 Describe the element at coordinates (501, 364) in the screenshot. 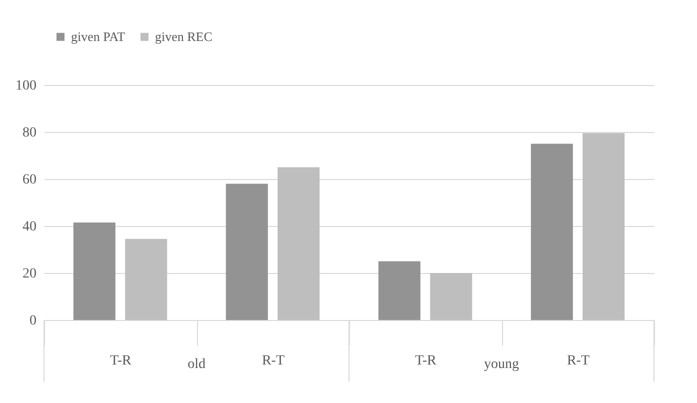

I see `text: young` at that location.